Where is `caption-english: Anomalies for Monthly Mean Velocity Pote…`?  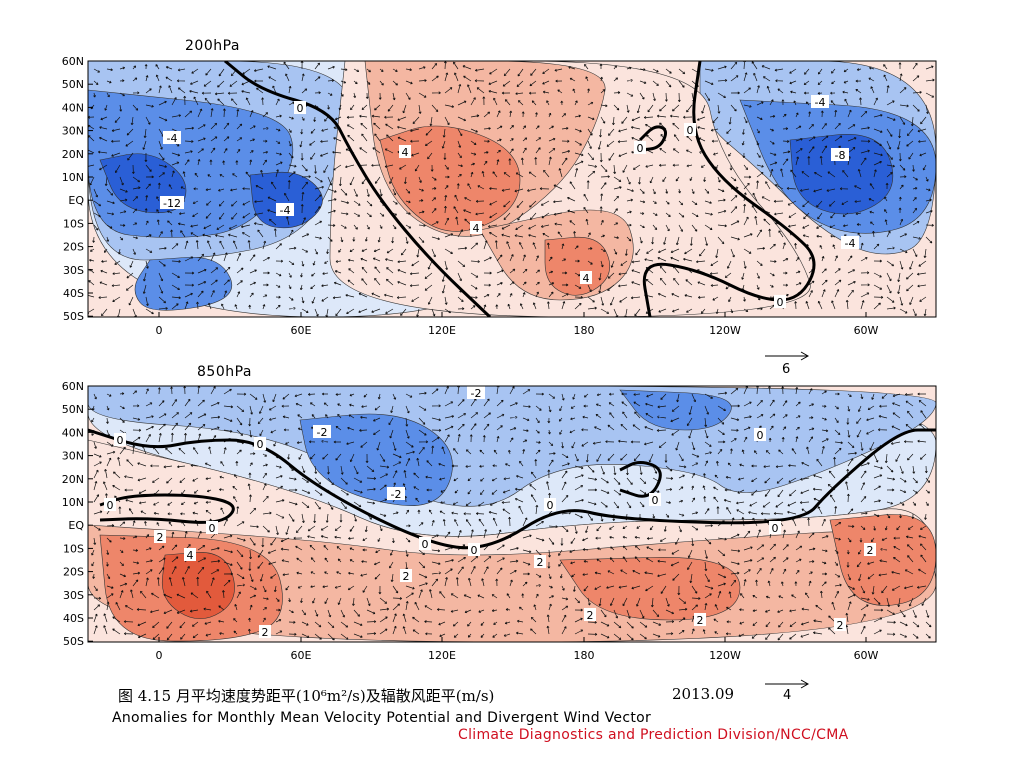 caption-english: Anomalies for Monthly Mean Velocity Pote… is located at coordinates (382, 718).